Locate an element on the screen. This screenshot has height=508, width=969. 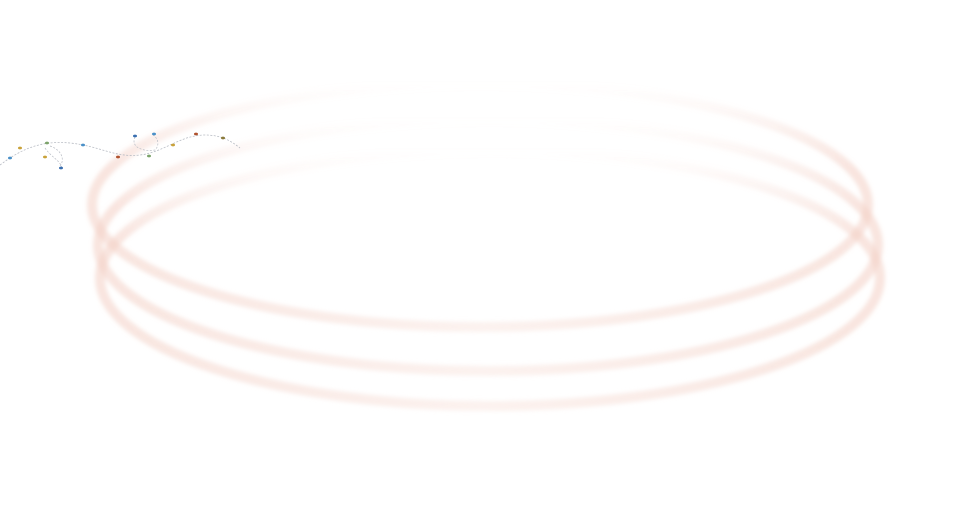
string-lights is located at coordinates (120, 151).